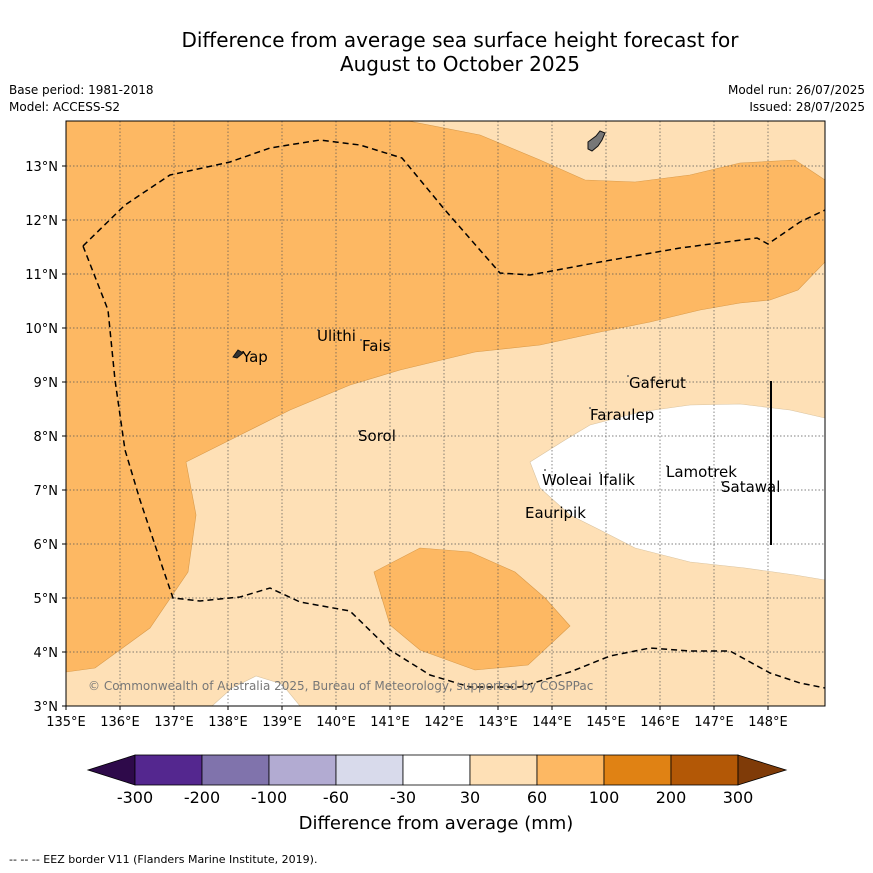 The image size is (873, 873). Describe the element at coordinates (256, 690) in the screenshot. I see `band-neutral-south` at that location.